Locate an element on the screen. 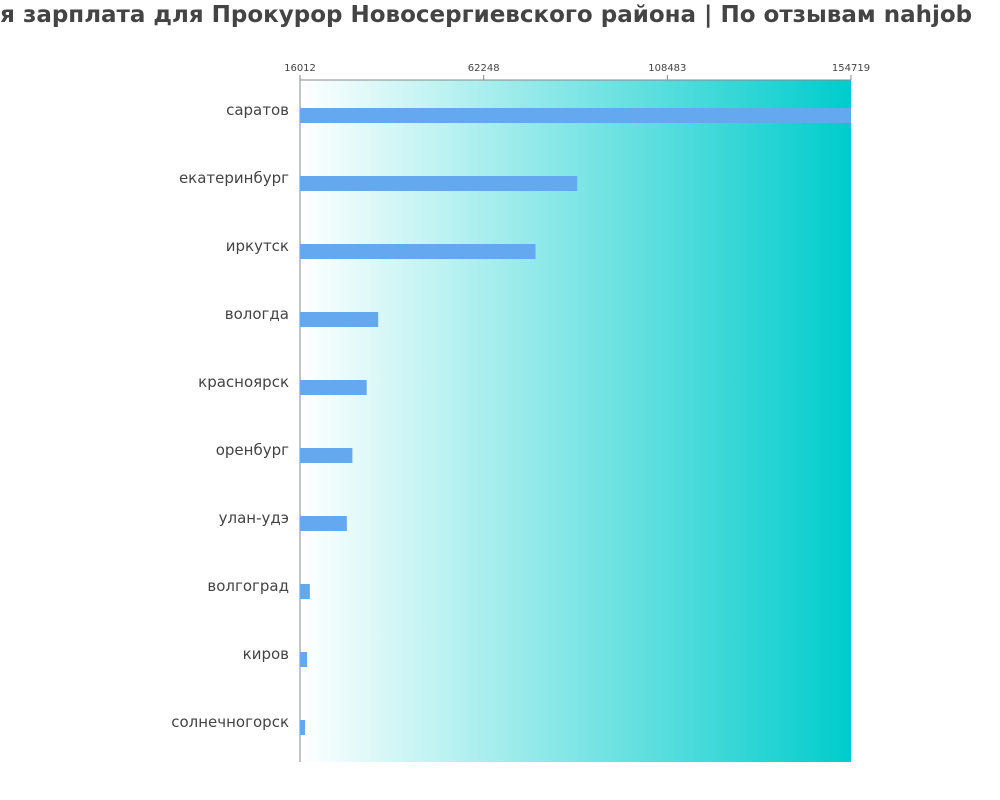 This screenshot has width=1000, height=800. category-label: оренбург is located at coordinates (252, 450).